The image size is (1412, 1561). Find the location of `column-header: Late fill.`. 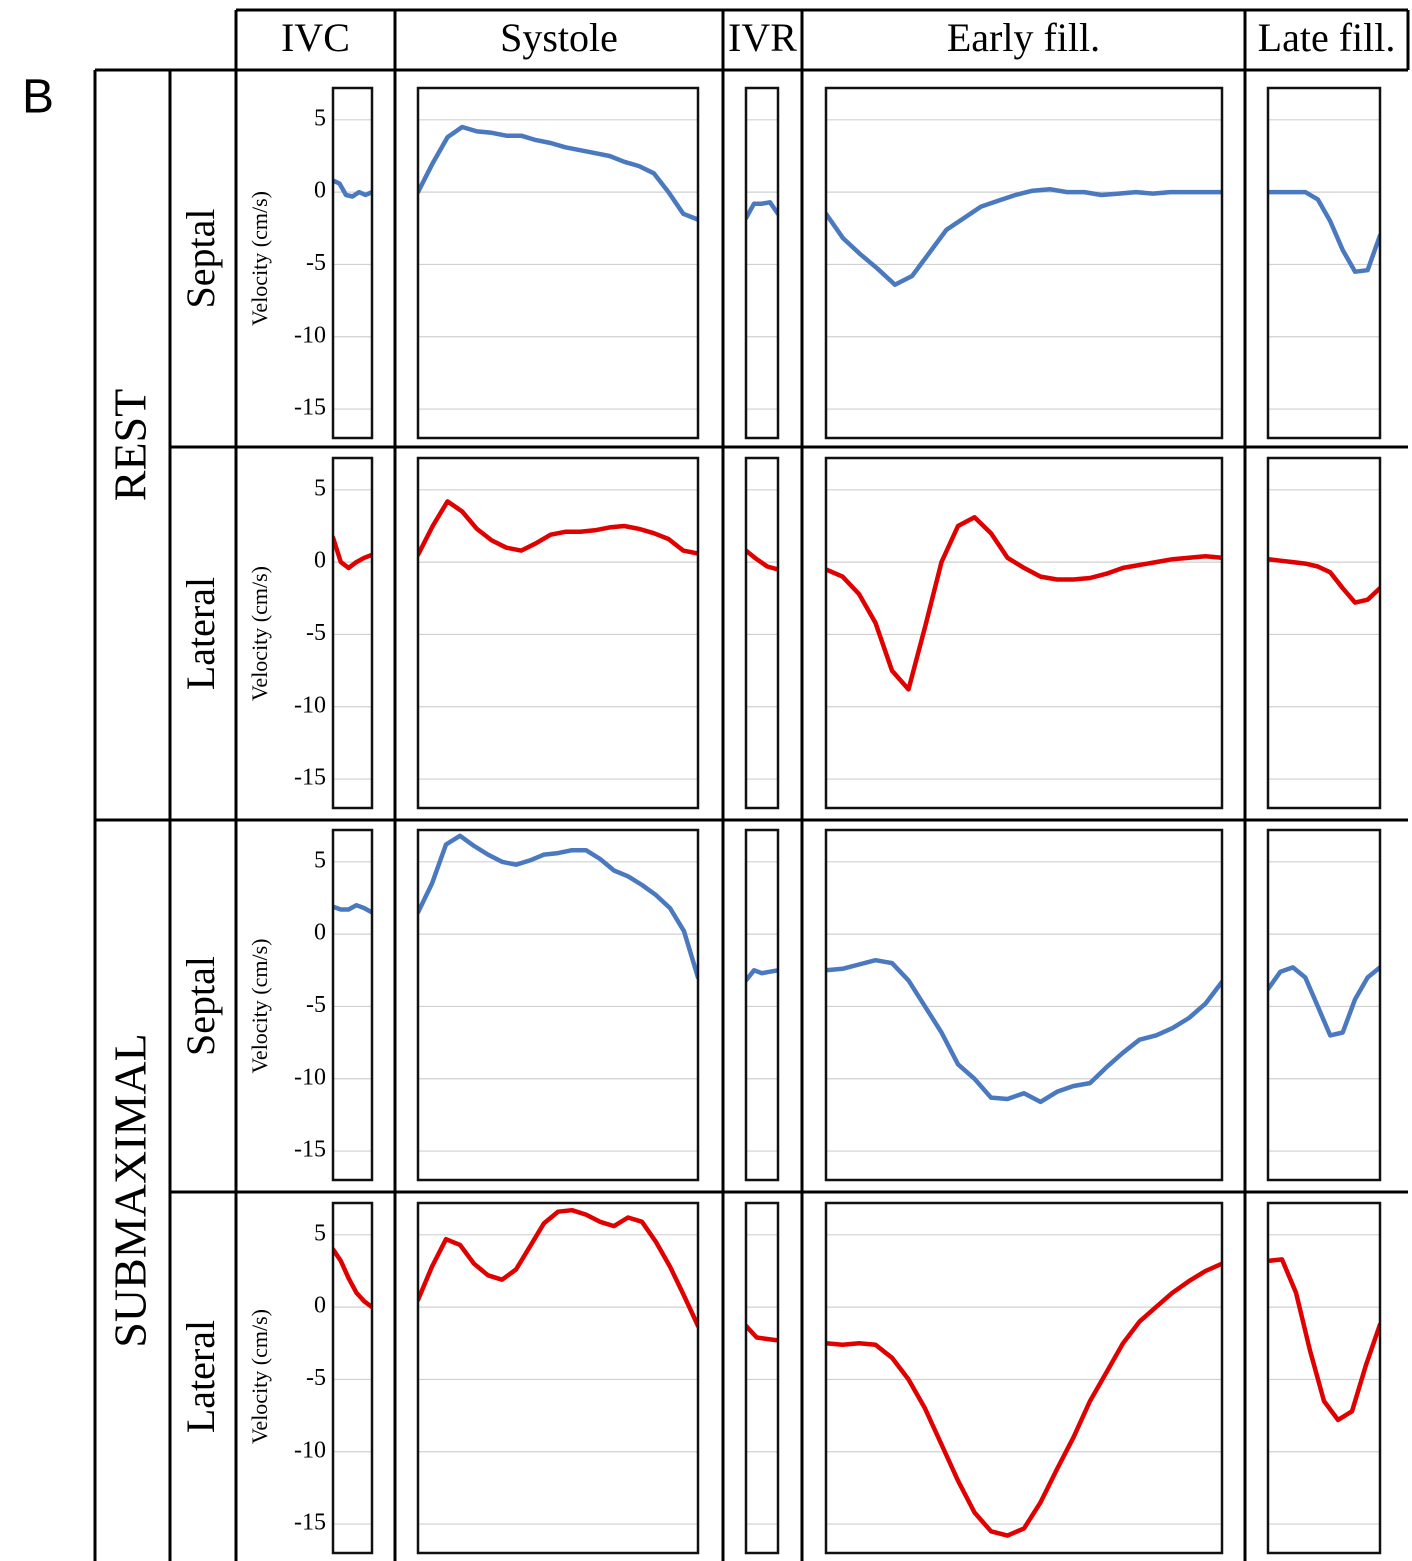

column-header: Late fill. is located at coordinates (1327, 37).